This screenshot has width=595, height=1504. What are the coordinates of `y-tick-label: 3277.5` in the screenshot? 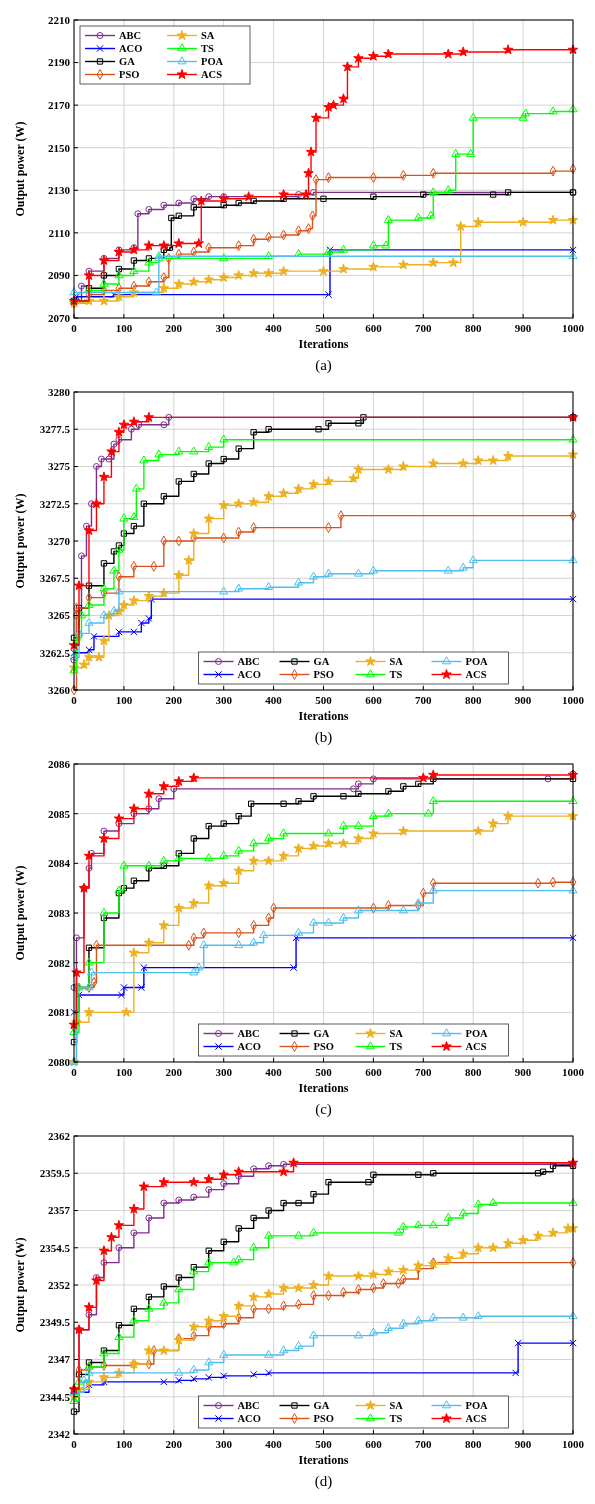 It's located at (55, 429).